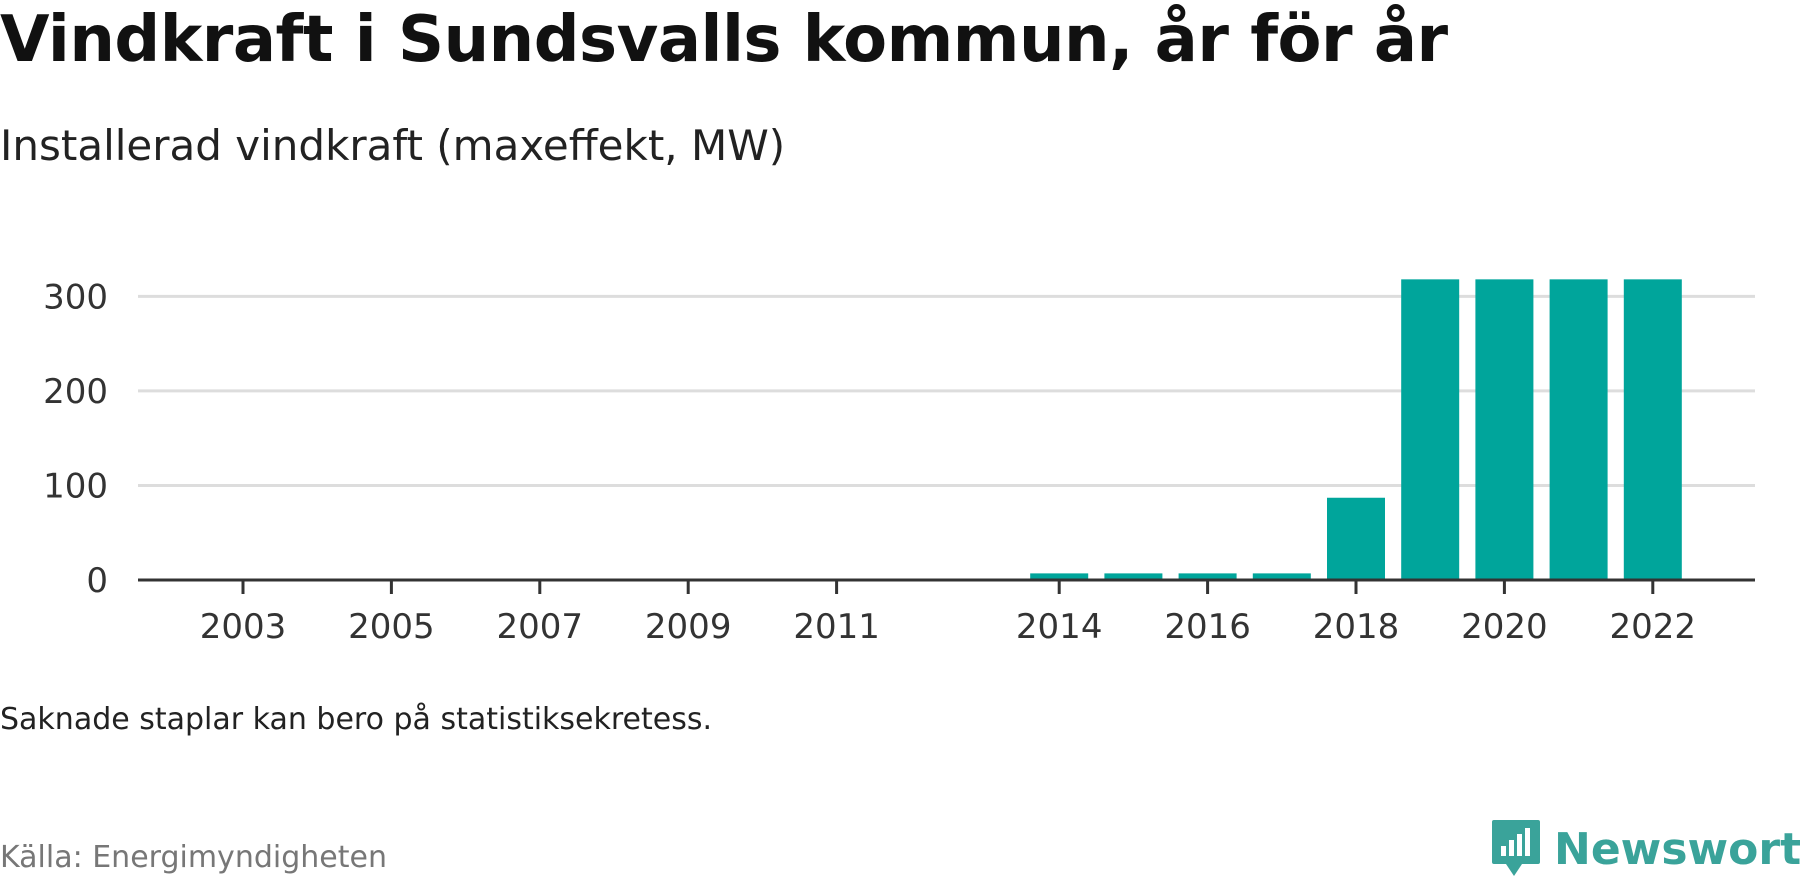 Image resolution: width=1800 pixels, height=882 pixels. What do you see at coordinates (1653, 627) in the screenshot?
I see `x-tick-label: 2022` at bounding box center [1653, 627].